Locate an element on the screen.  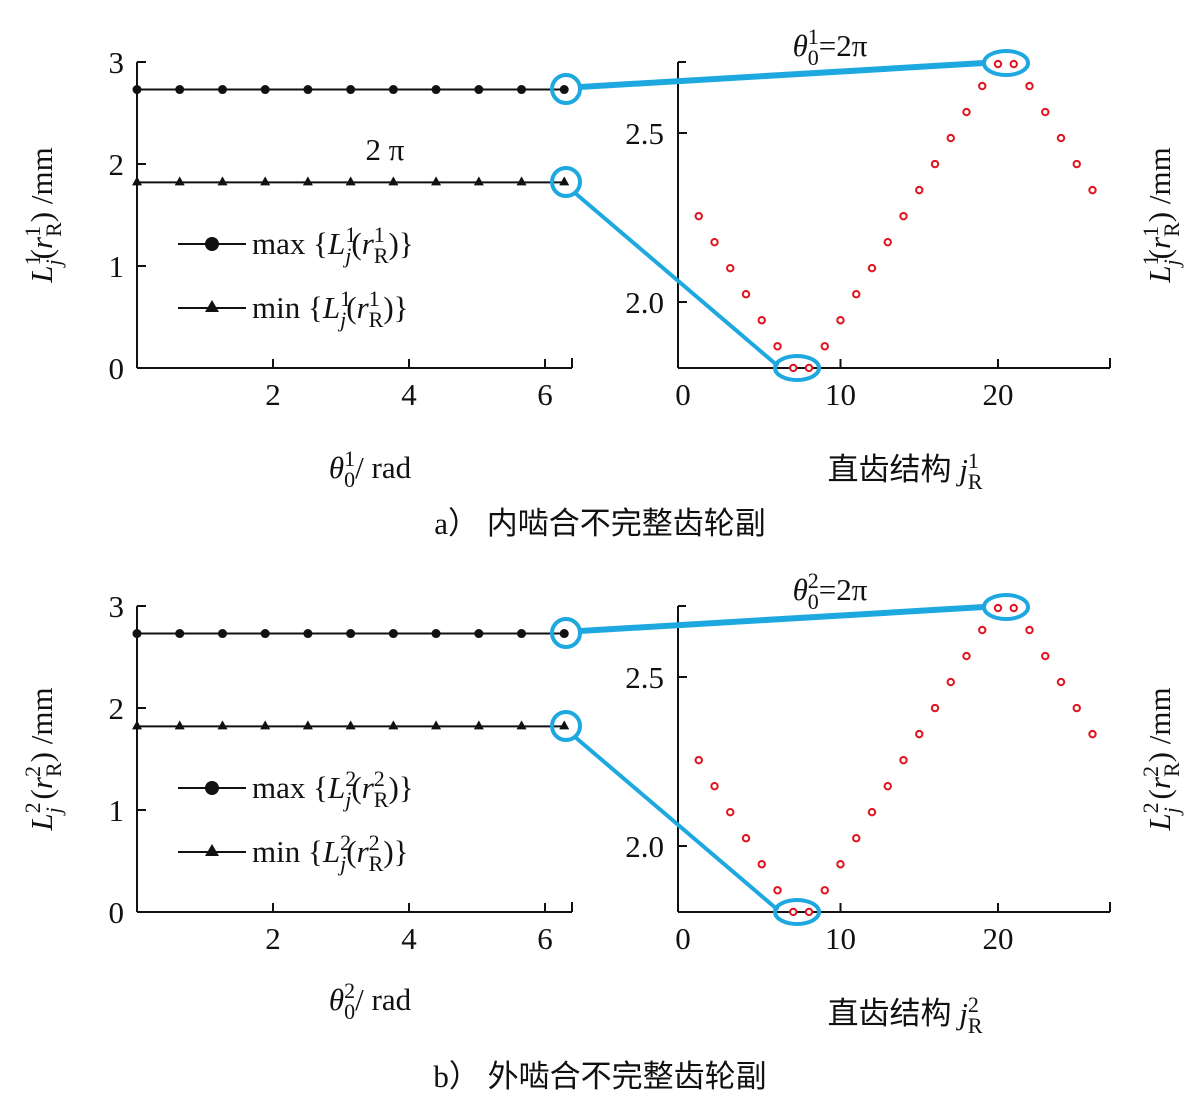
legend-label-part: L is located at coordinates (331, 307).